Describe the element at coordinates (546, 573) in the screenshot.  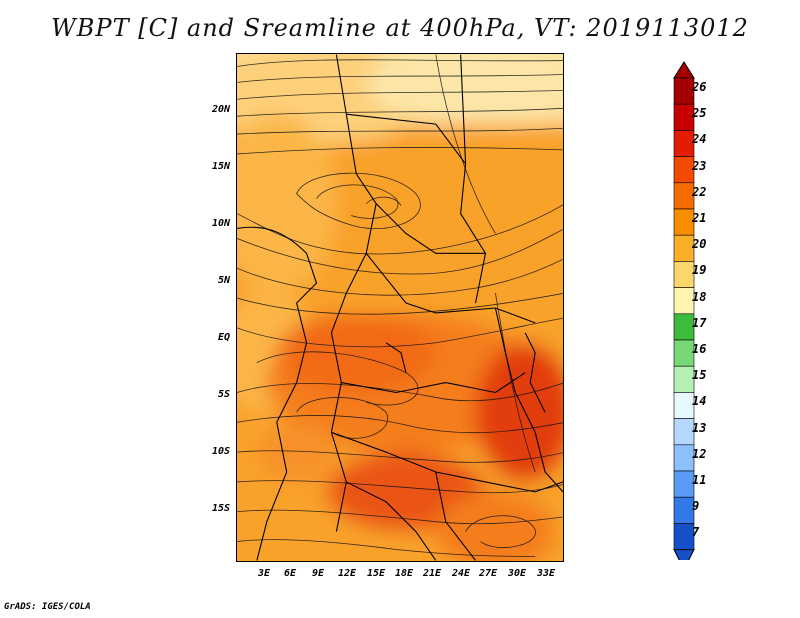
I see `lon-label: 33E` at that location.